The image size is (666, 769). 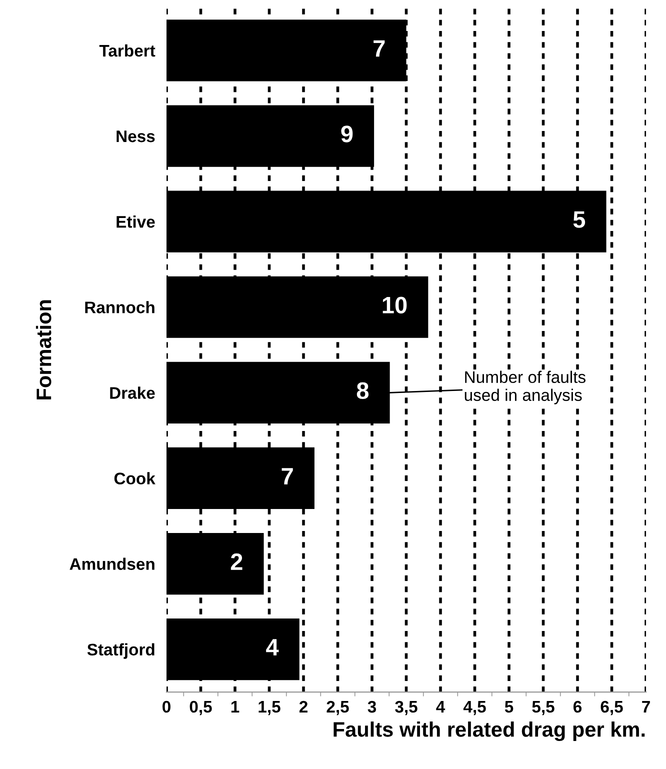 I want to click on x-tick-label: 5,5, so click(x=543, y=708).